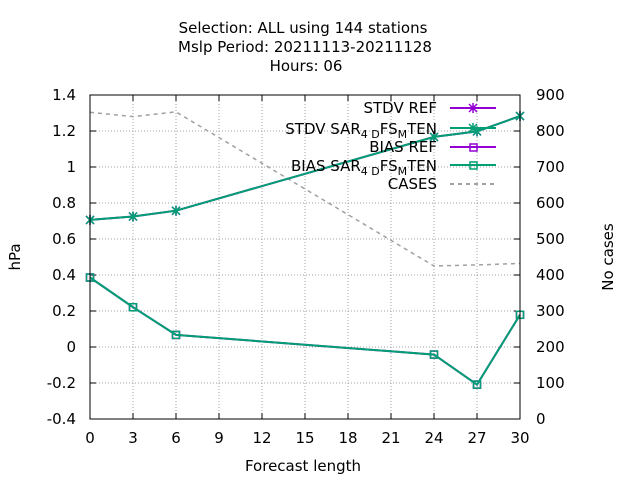  Describe the element at coordinates (370, 171) in the screenshot. I see `legend-label-bias-sar-sub1: 4 D` at that location.